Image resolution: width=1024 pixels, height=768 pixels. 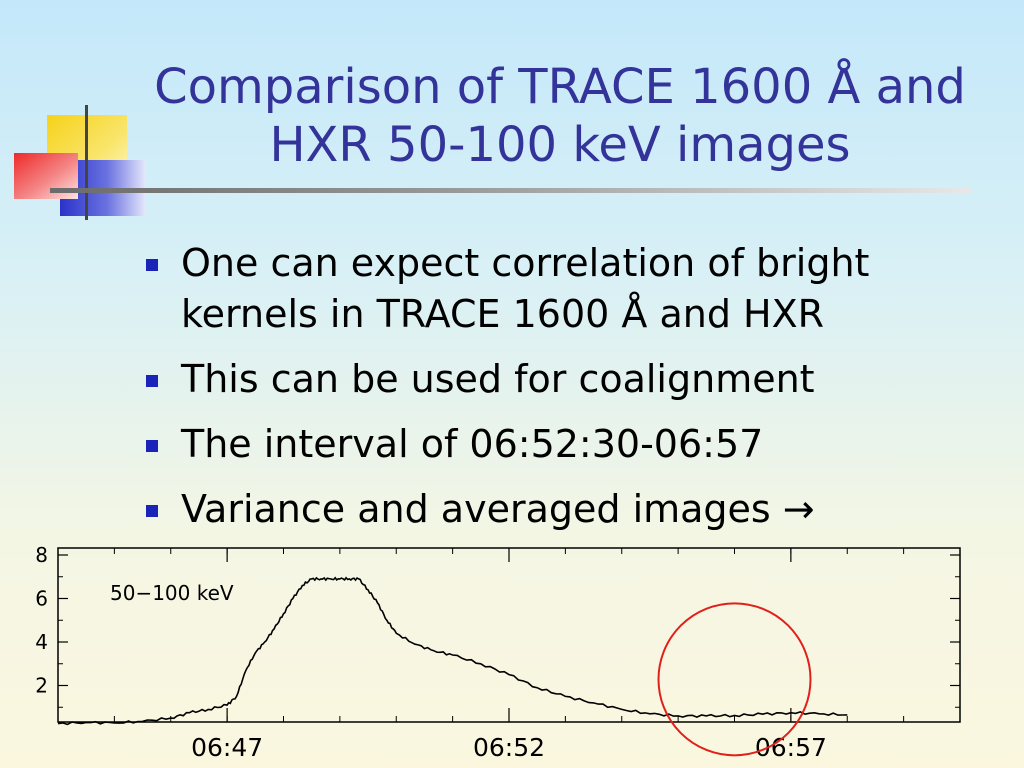 I want to click on title-divider, so click(x=511, y=190).